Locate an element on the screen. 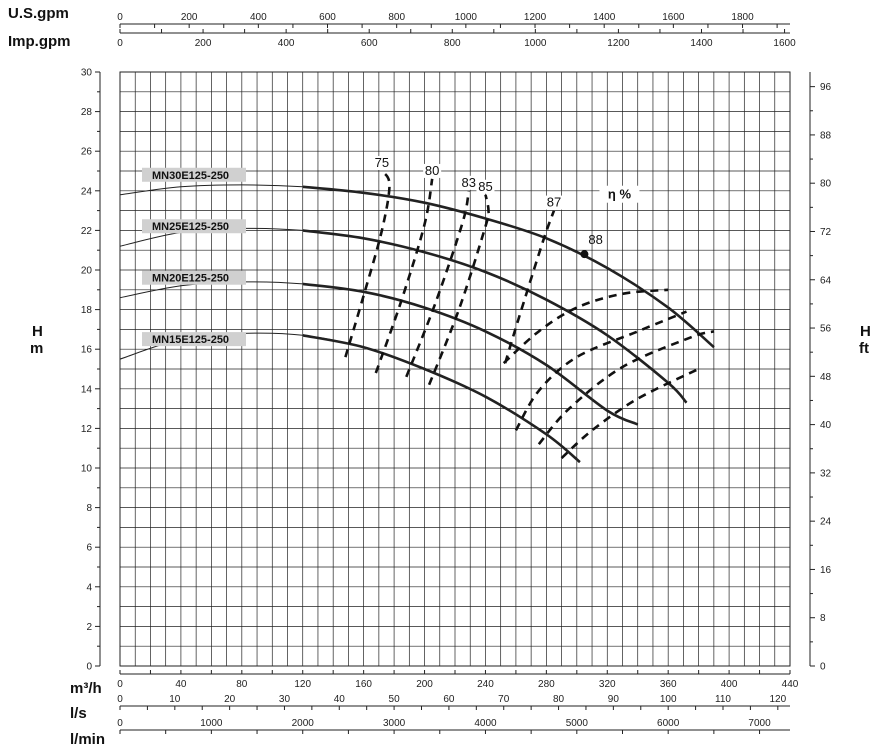 This screenshot has height=748, width=883. tick-label-lmin: 0 is located at coordinates (120, 723).